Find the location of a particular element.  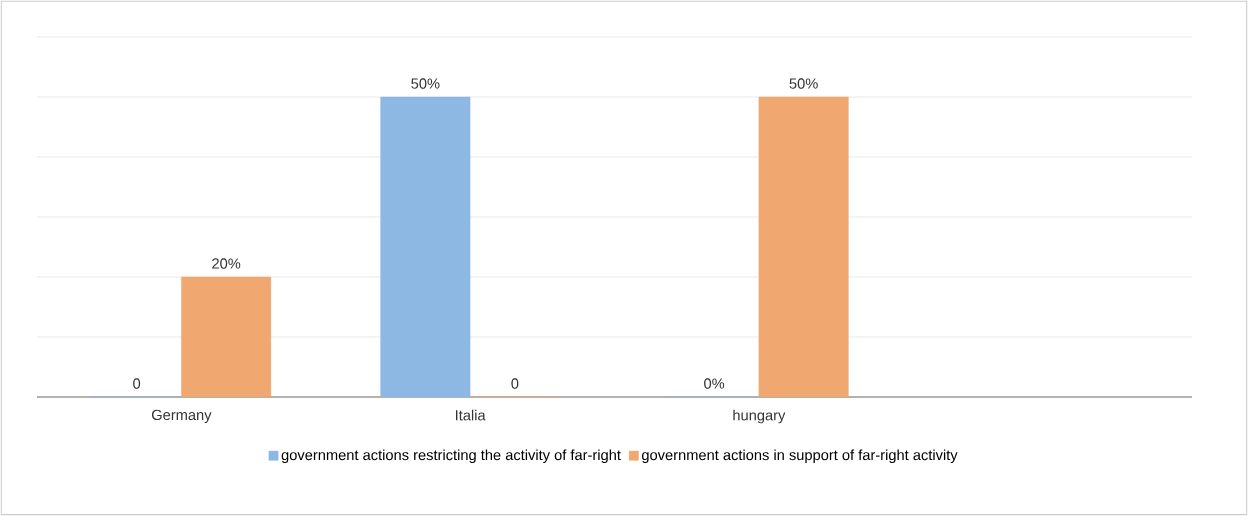

x-tick-label: Italia is located at coordinates (471, 415).